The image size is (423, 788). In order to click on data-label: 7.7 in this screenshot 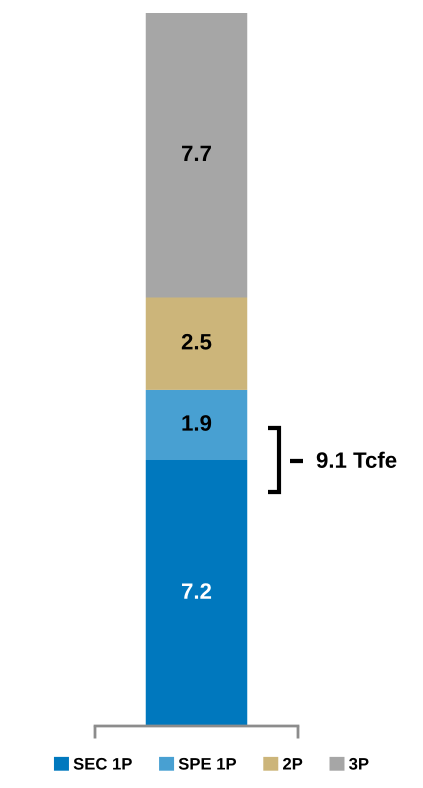, I will do `click(196, 153)`.